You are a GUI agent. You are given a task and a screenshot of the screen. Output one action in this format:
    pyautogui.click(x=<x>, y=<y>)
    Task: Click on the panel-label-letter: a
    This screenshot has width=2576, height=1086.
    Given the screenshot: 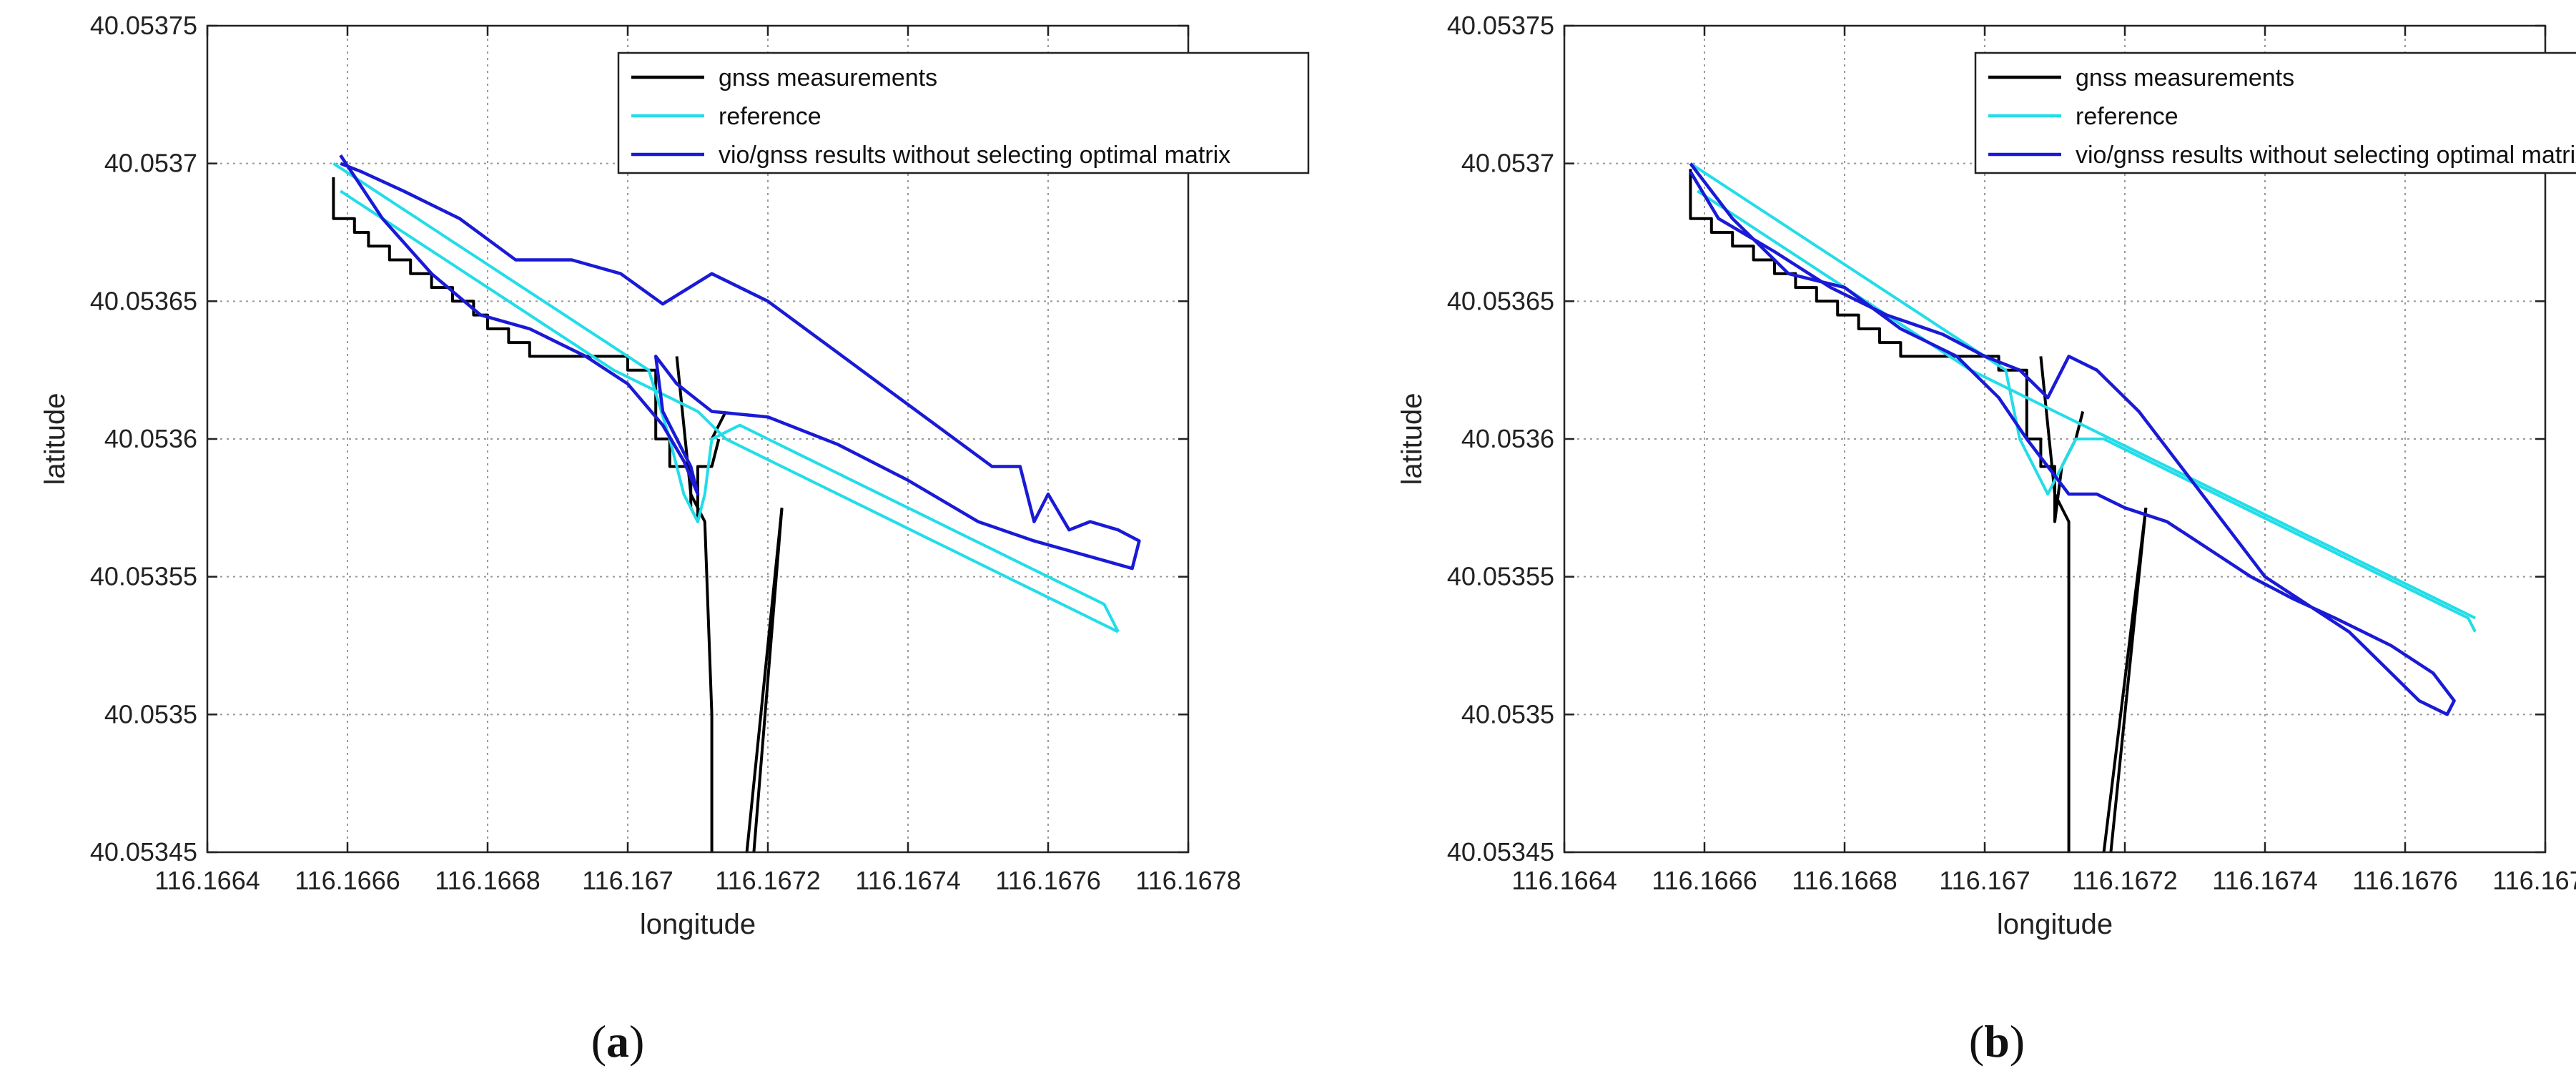 What is the action you would take?
    pyautogui.click(x=617, y=1041)
    